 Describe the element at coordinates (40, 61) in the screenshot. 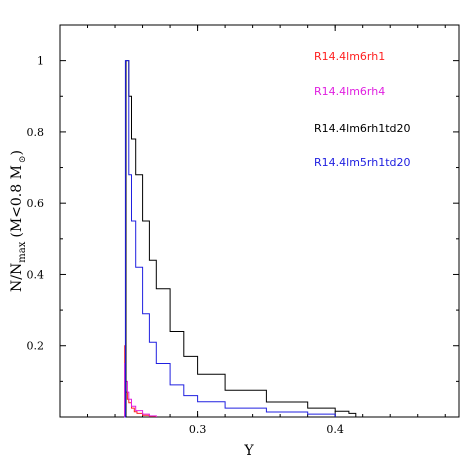

I see `y-tick-label: 1` at that location.